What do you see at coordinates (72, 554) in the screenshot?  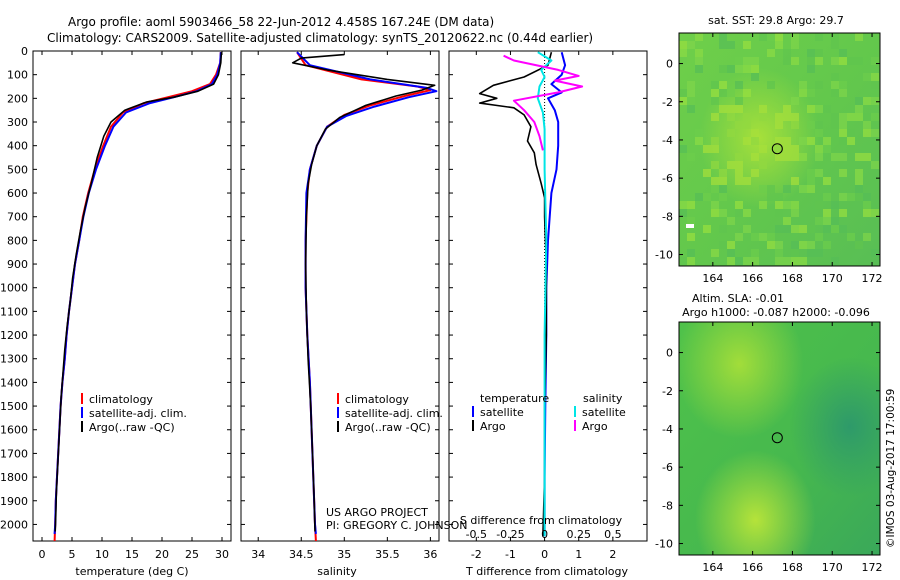 I see `temperature-x-tick-label: 5` at bounding box center [72, 554].